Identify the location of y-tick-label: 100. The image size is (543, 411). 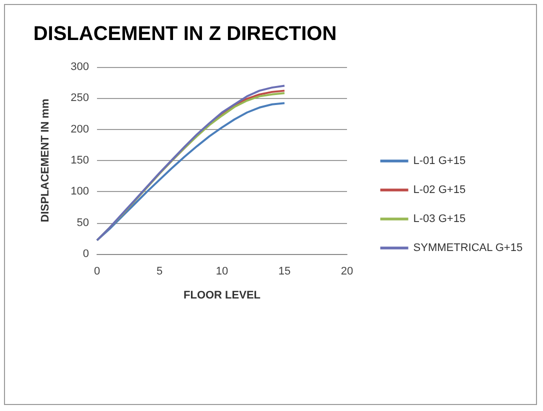
(79, 192).